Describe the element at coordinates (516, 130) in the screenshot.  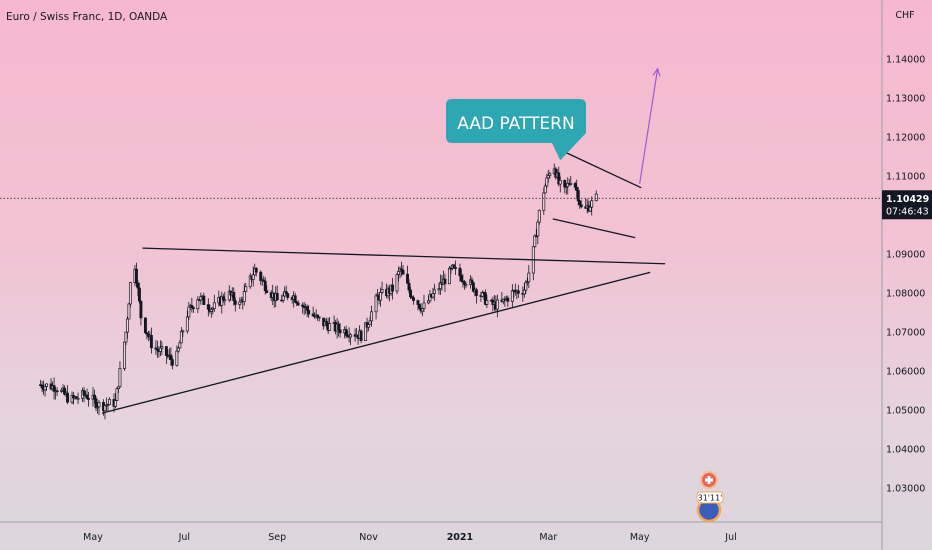
I see `annotation-callout` at that location.